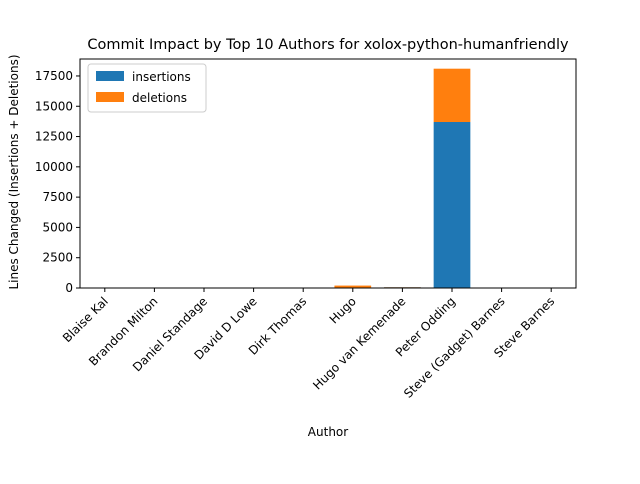 The image size is (640, 484). What do you see at coordinates (57, 258) in the screenshot?
I see `y-tick-label: 2500` at bounding box center [57, 258].